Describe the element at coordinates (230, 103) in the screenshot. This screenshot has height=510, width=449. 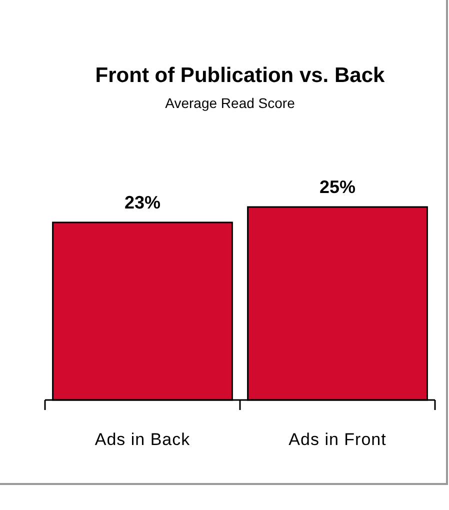
I see `chart-subtitle: Average Read Score` at that location.